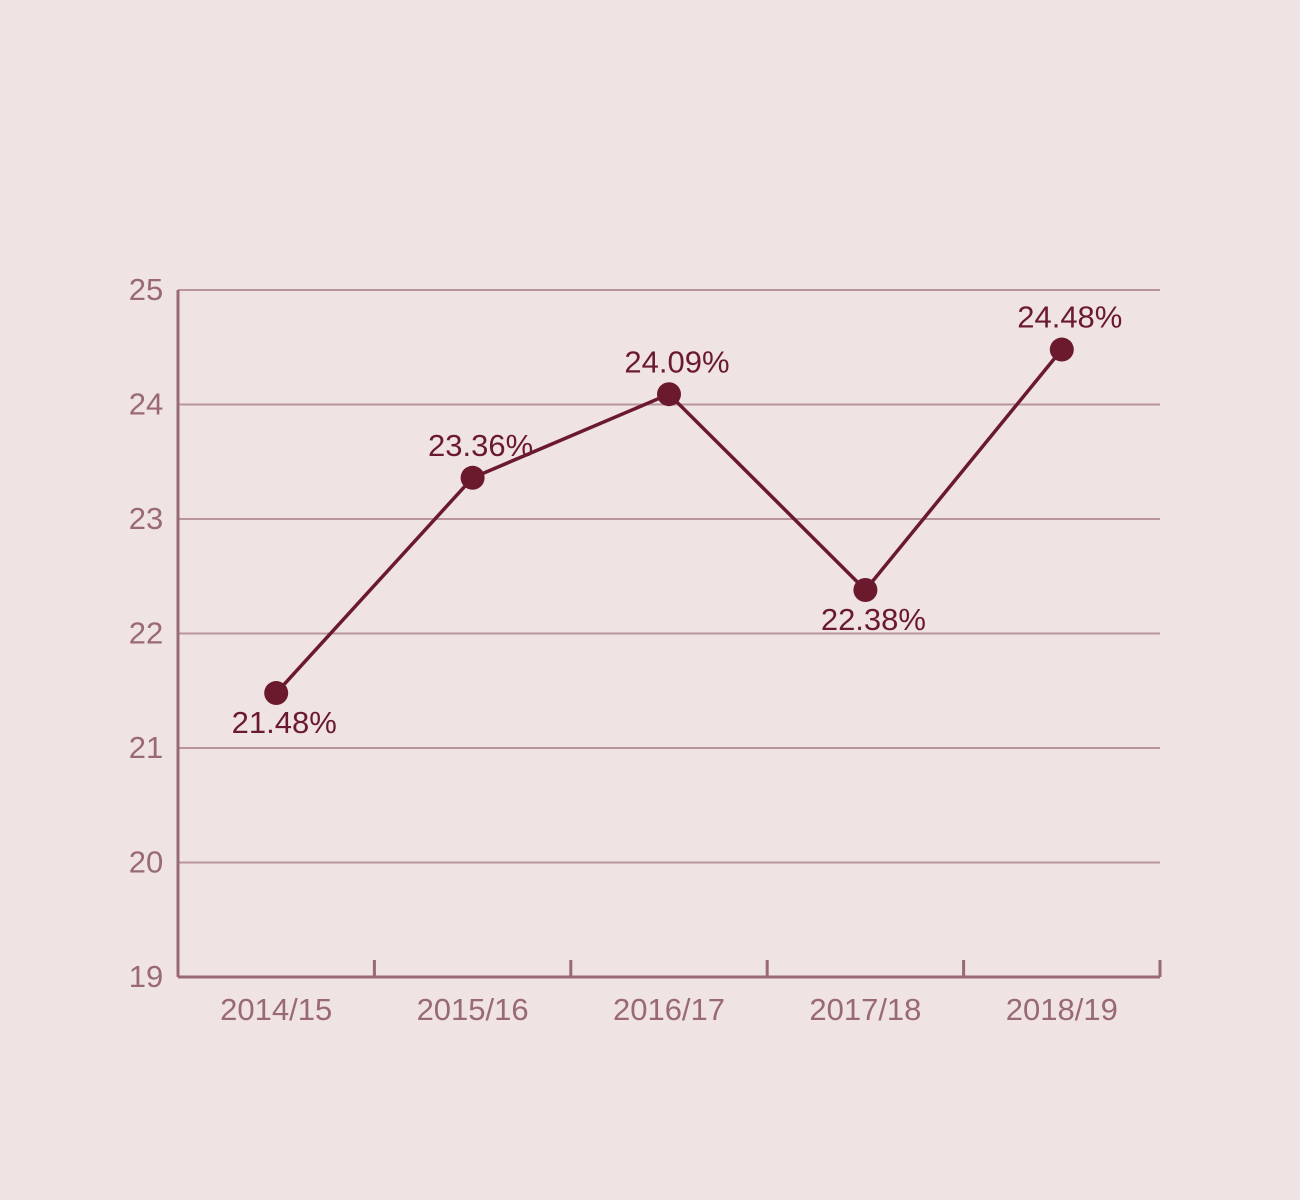 The width and height of the screenshot is (1300, 1200). What do you see at coordinates (146, 289) in the screenshot?
I see `y-tick-label: 25` at bounding box center [146, 289].